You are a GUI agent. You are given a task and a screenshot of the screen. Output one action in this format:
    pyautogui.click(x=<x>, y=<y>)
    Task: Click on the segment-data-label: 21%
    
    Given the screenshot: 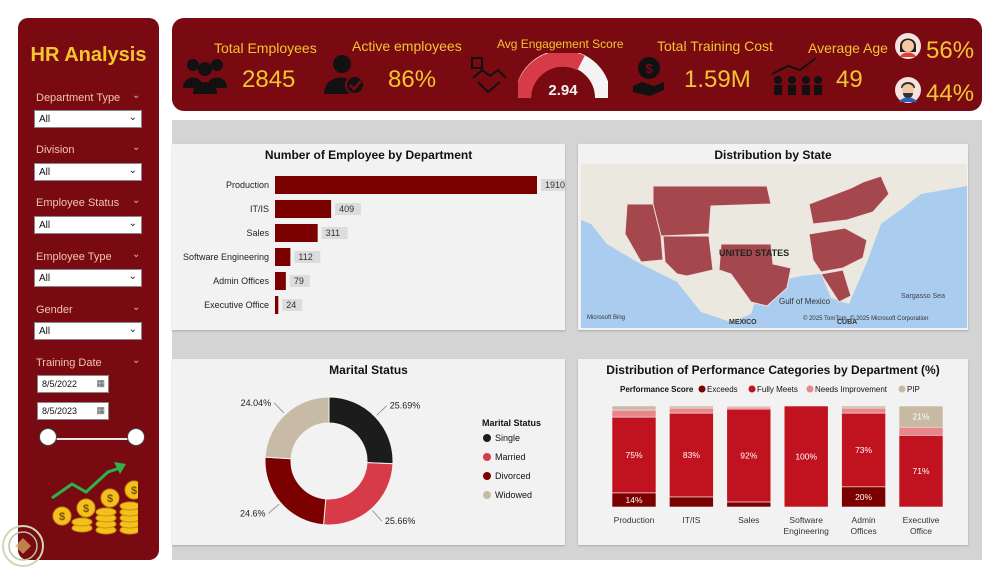 What is the action you would take?
    pyautogui.click(x=920, y=417)
    